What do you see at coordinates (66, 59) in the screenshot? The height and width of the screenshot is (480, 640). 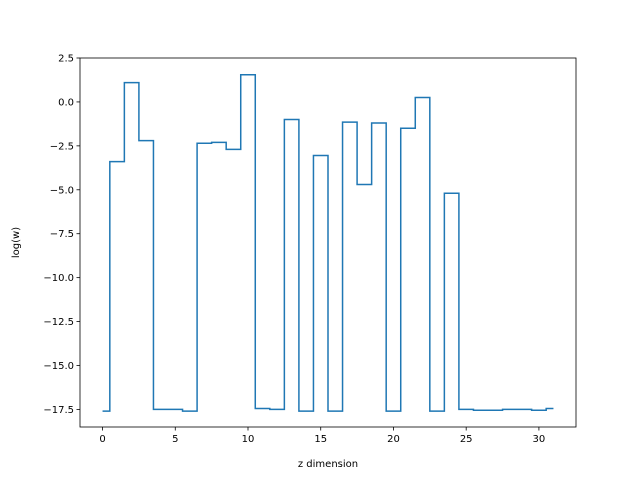 I see `y-tick-label: 2.5` at bounding box center [66, 59].